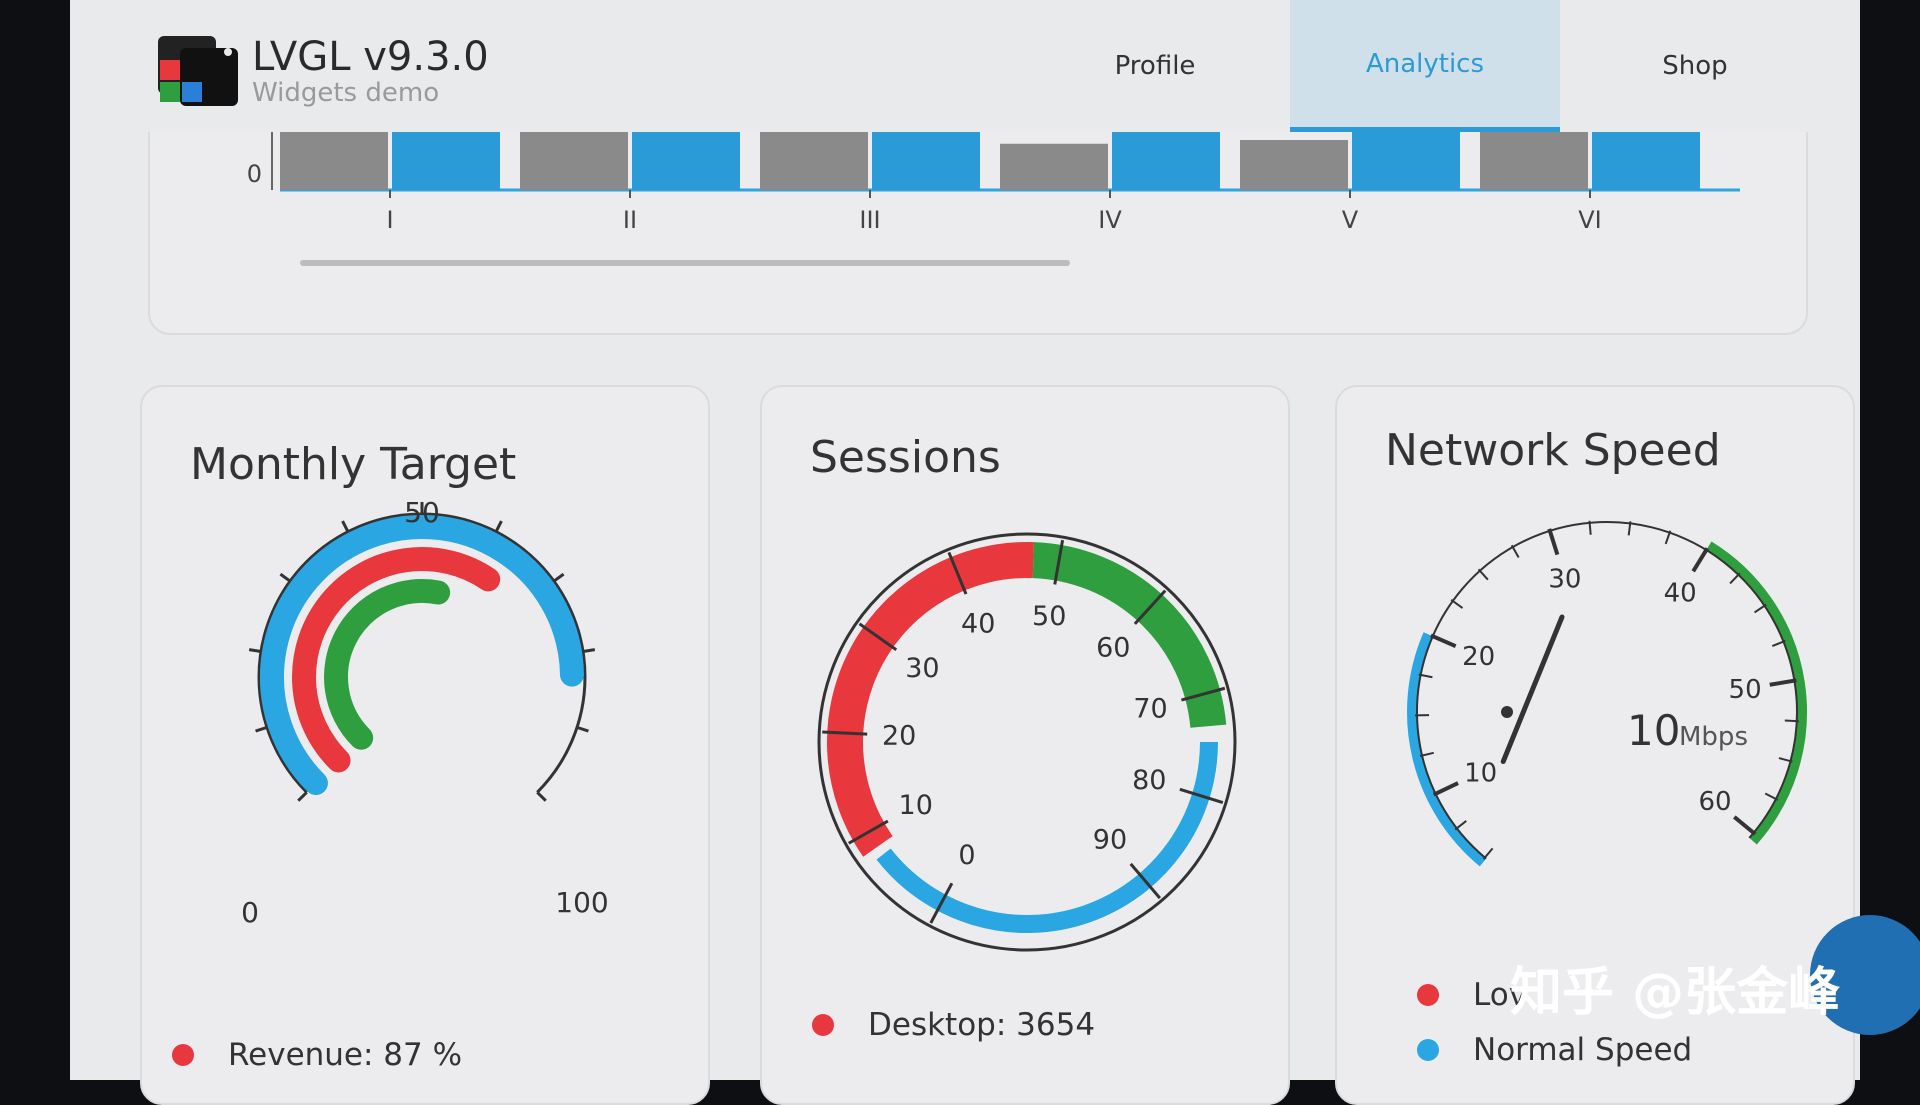  Describe the element at coordinates (1653, 730) in the screenshot. I see `speed-value: 10` at that location.